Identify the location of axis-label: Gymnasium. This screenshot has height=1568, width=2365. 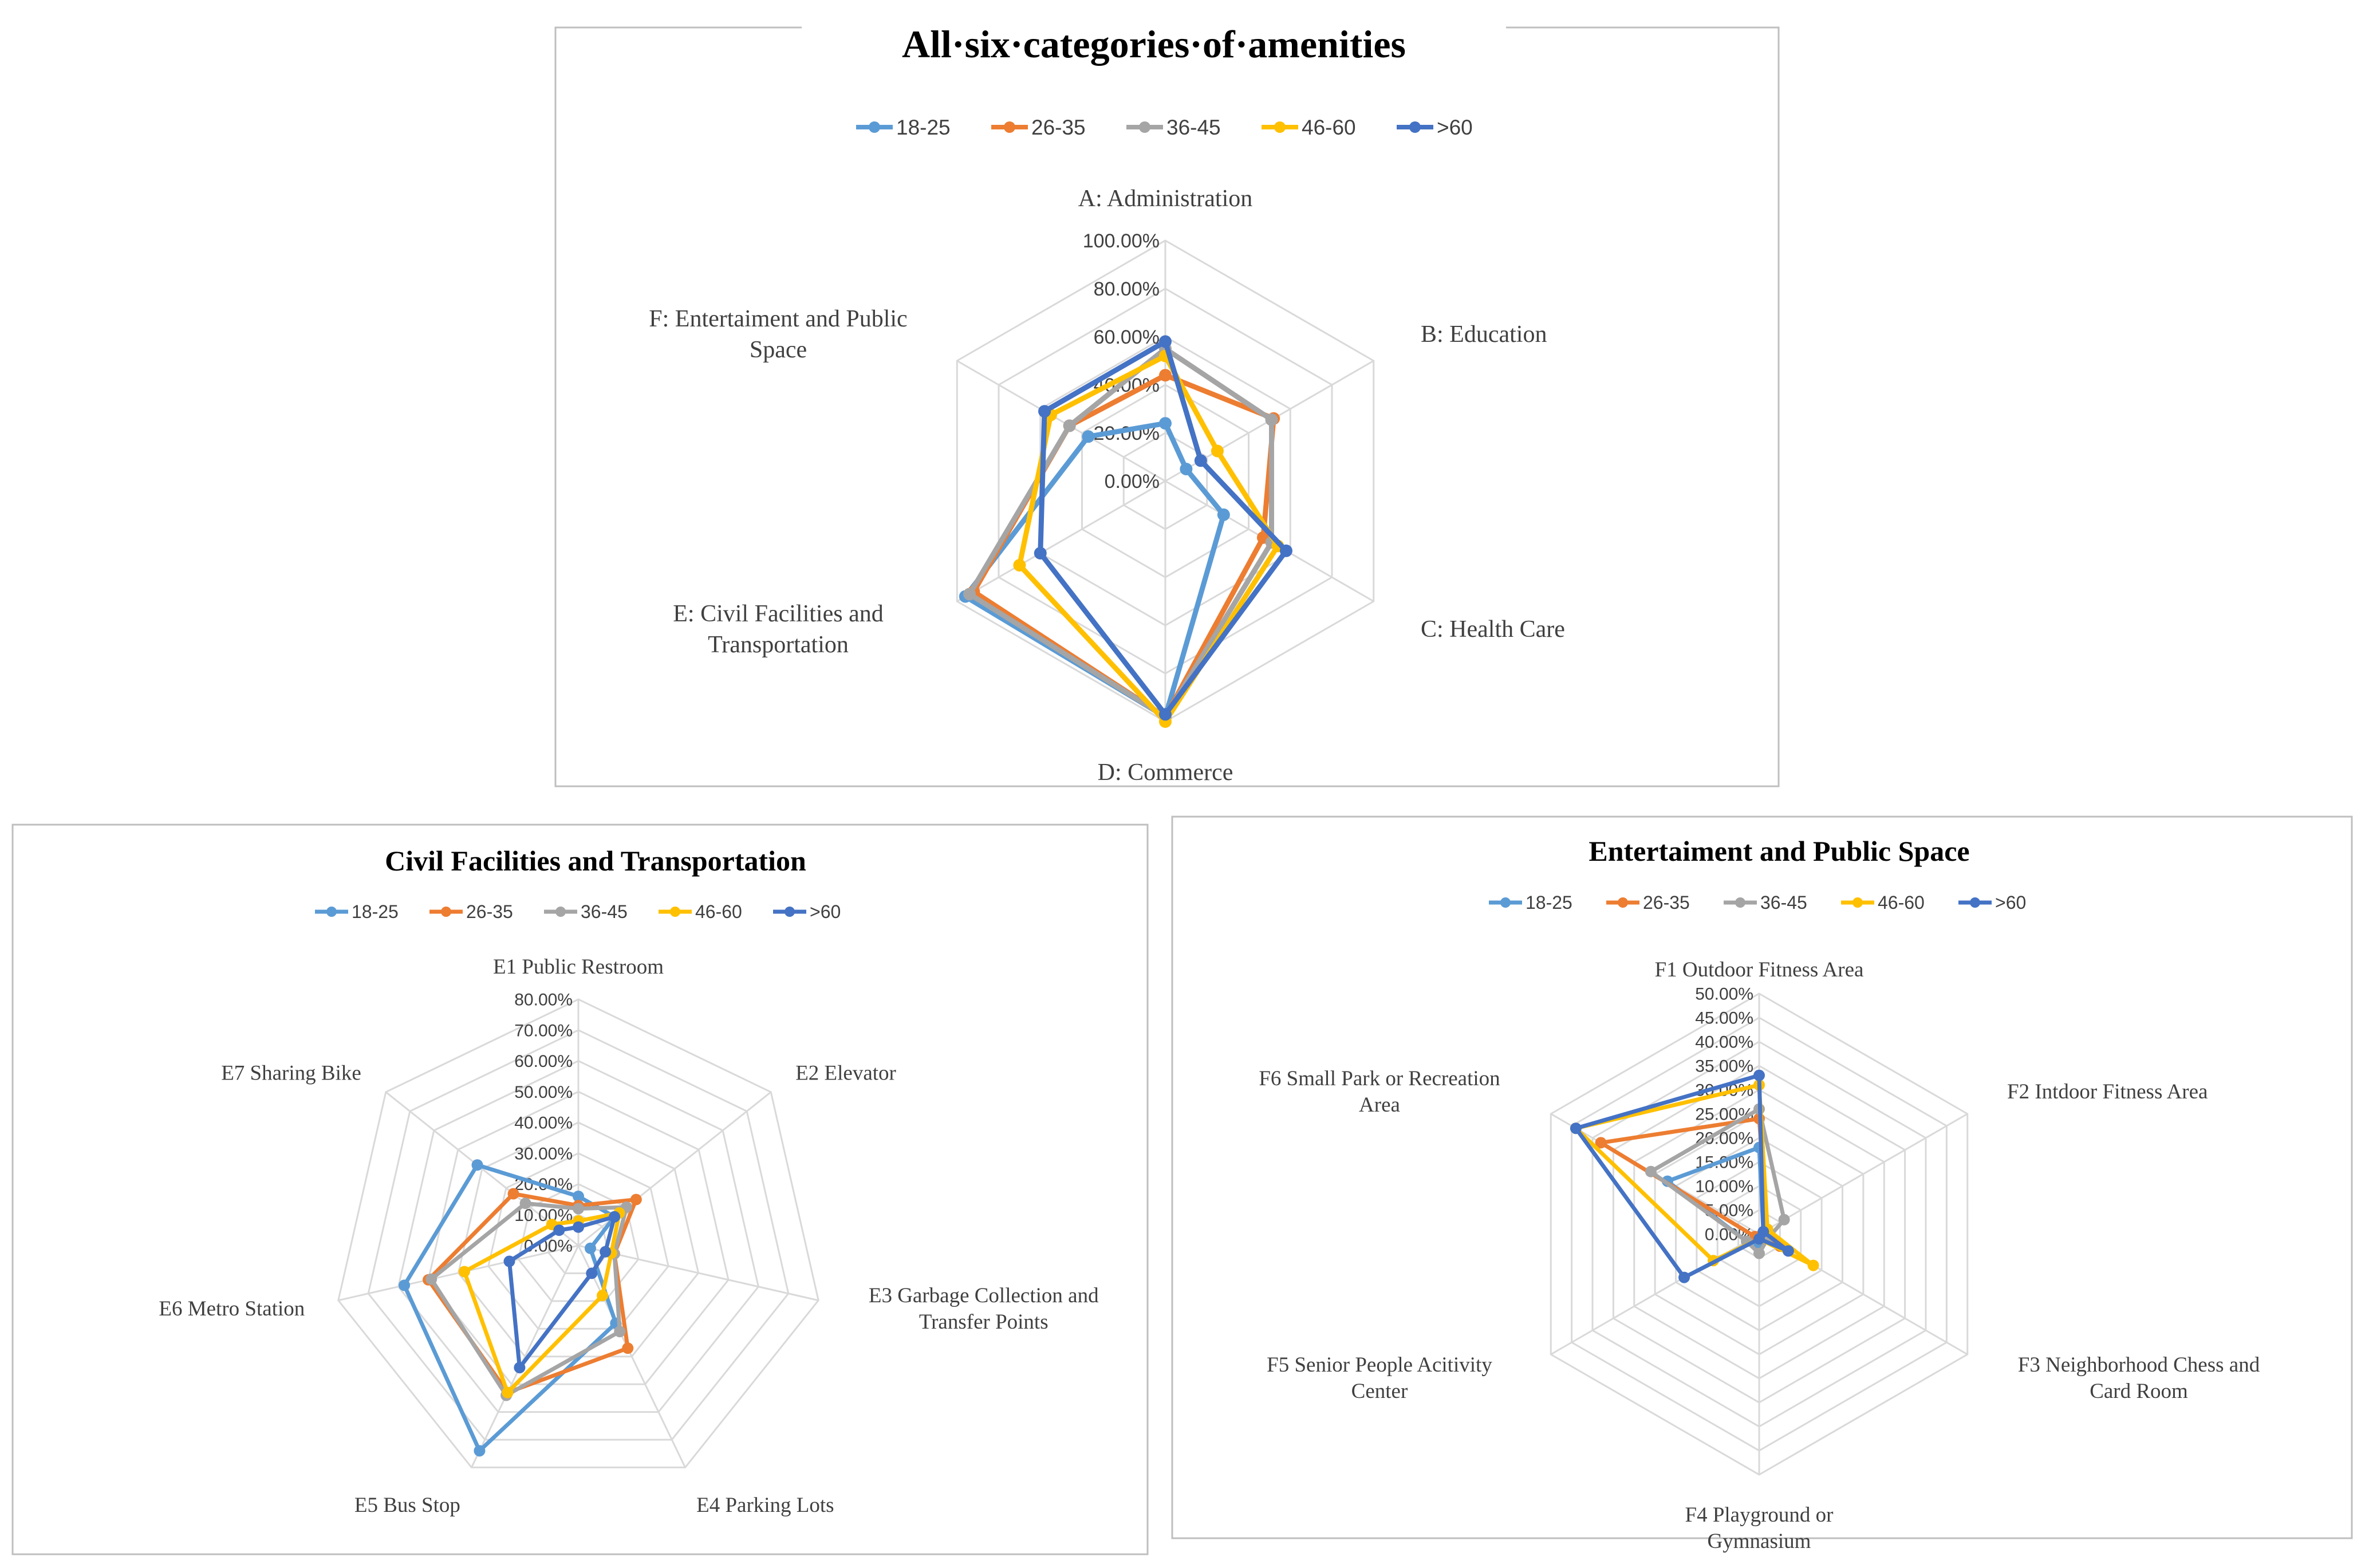
(1759, 1541).